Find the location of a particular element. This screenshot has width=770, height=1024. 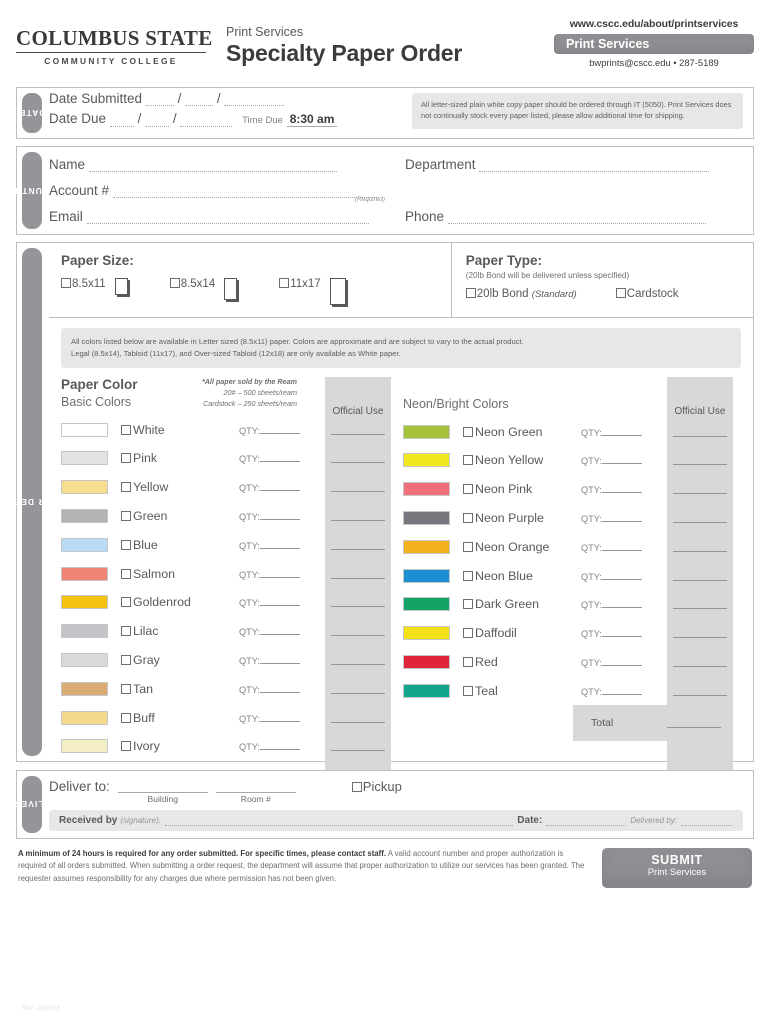

color-option-neon-orange: Neon Orange is located at coordinates (522, 547).